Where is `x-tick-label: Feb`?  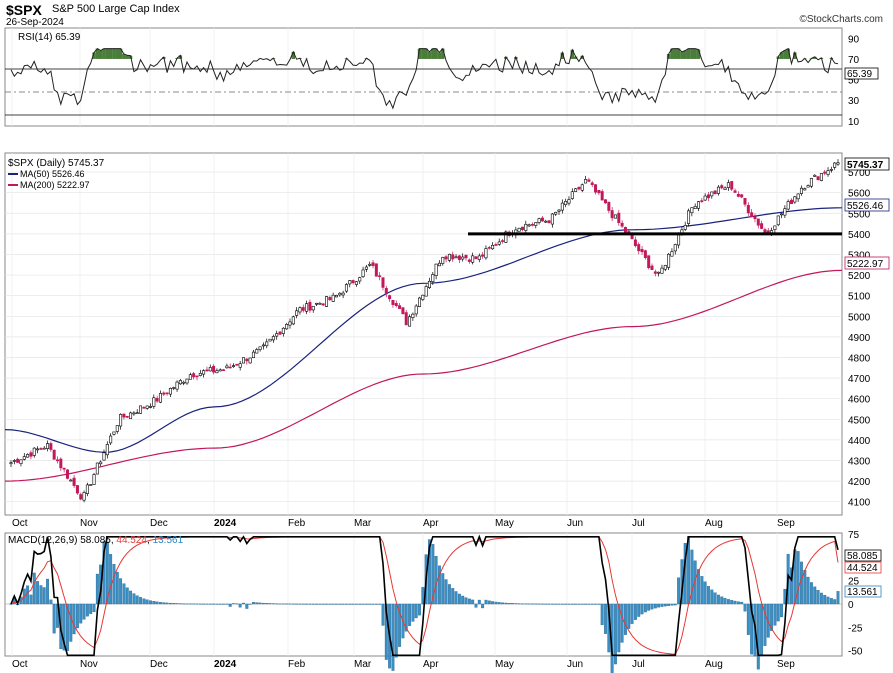 x-tick-label: Feb is located at coordinates (297, 664).